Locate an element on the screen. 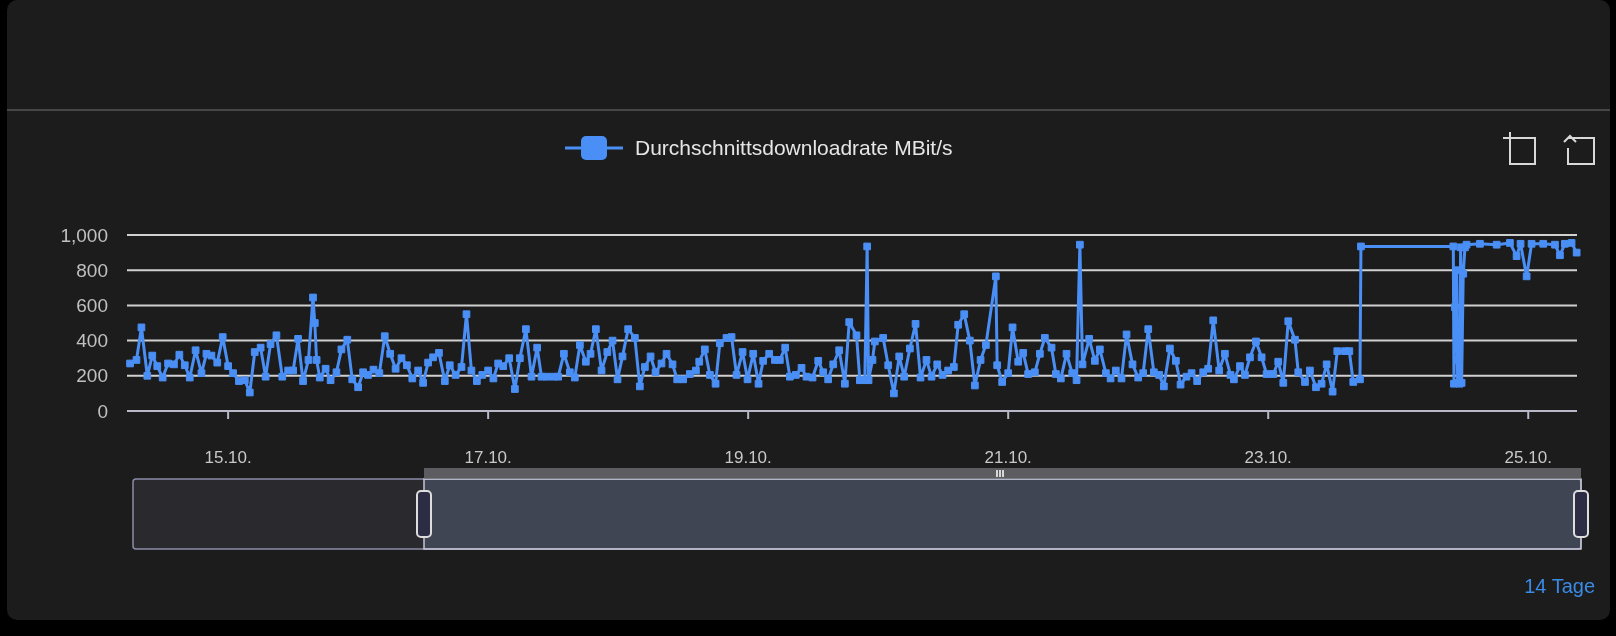 Image resolution: width=1616 pixels, height=636 pixels. y-tick-label: 200 is located at coordinates (92, 376).